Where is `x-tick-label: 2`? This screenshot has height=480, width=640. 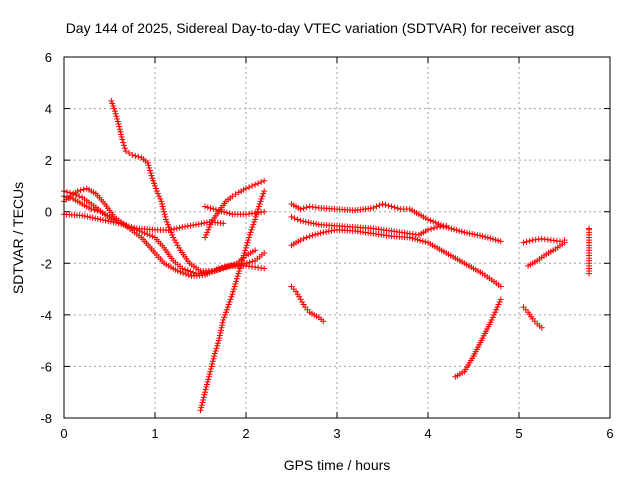
x-tick-label: 2 is located at coordinates (245, 433).